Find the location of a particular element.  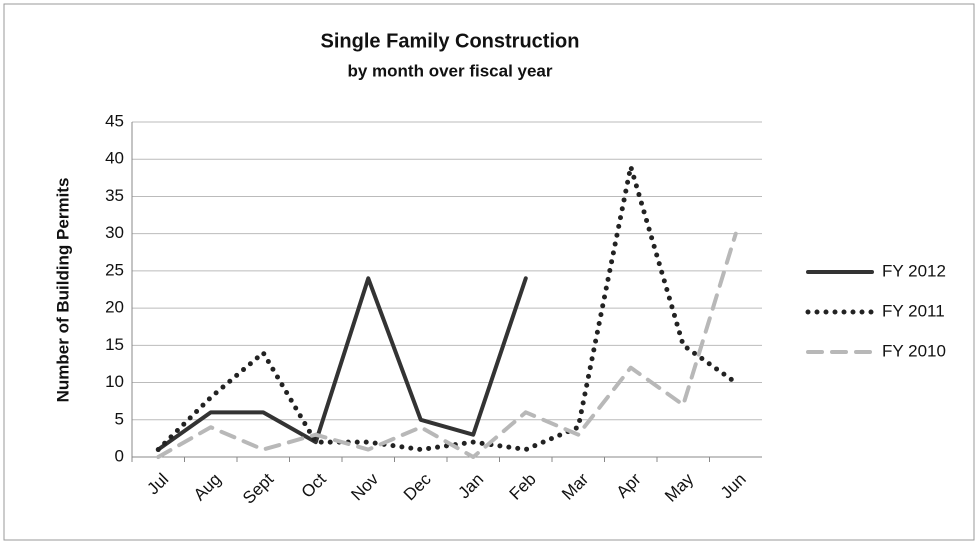

y-tick-label: 35 is located at coordinates (114, 195).